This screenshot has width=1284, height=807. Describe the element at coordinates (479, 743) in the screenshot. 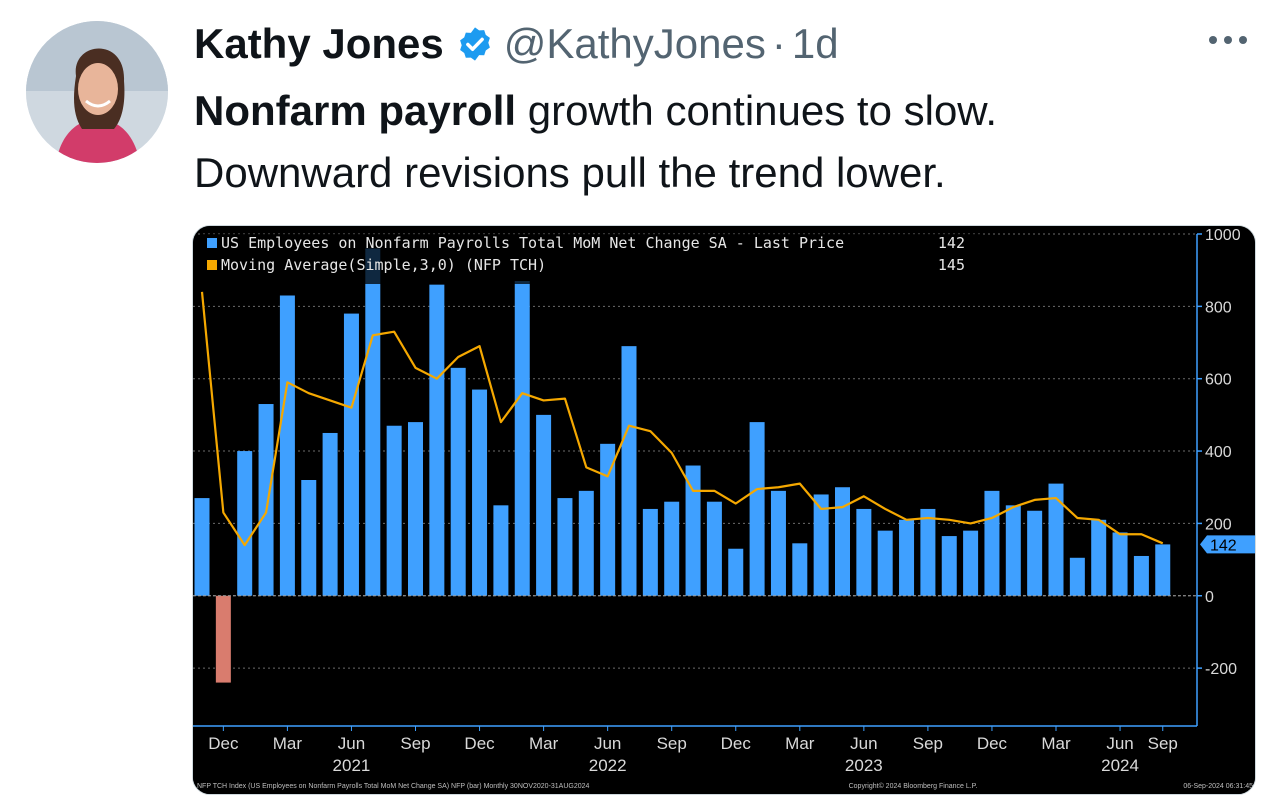

I see `xtick-label-4: Dec` at that location.